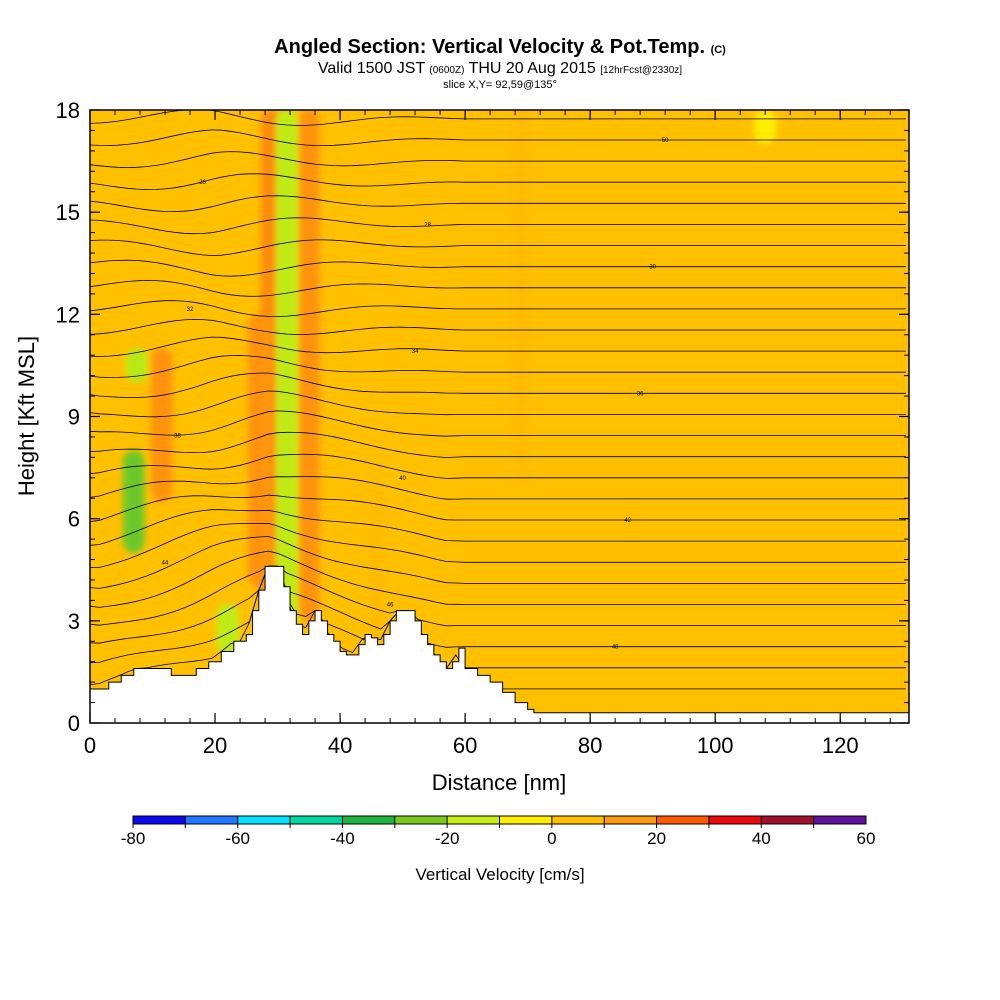 The image size is (1000, 1000). What do you see at coordinates (641, 70) in the screenshot?
I see `forecast-info: [12hrFcst@2330z]` at bounding box center [641, 70].